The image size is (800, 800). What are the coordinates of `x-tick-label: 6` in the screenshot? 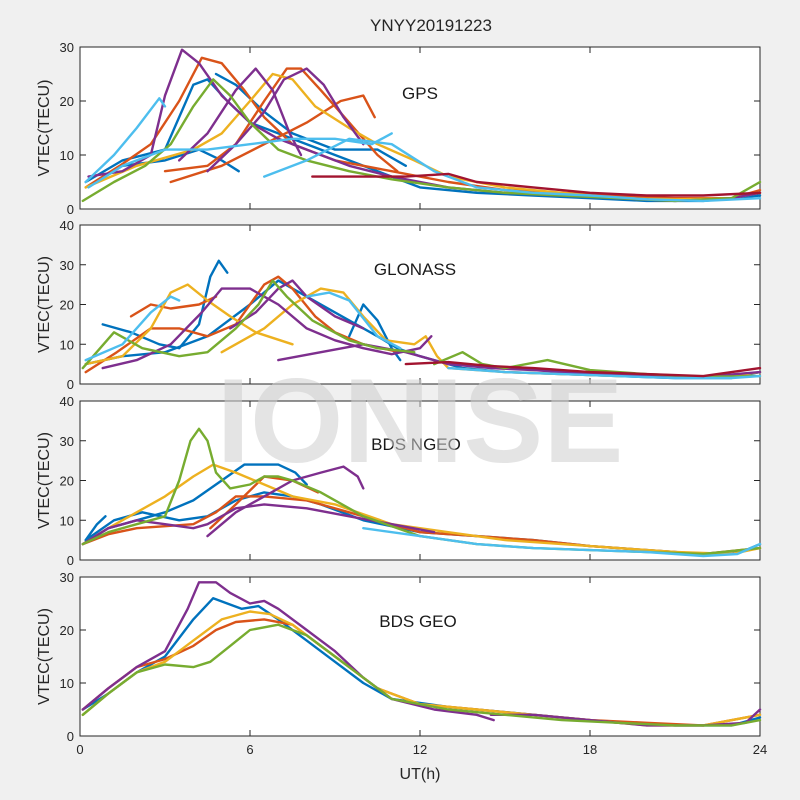 It's located at (249, 749).